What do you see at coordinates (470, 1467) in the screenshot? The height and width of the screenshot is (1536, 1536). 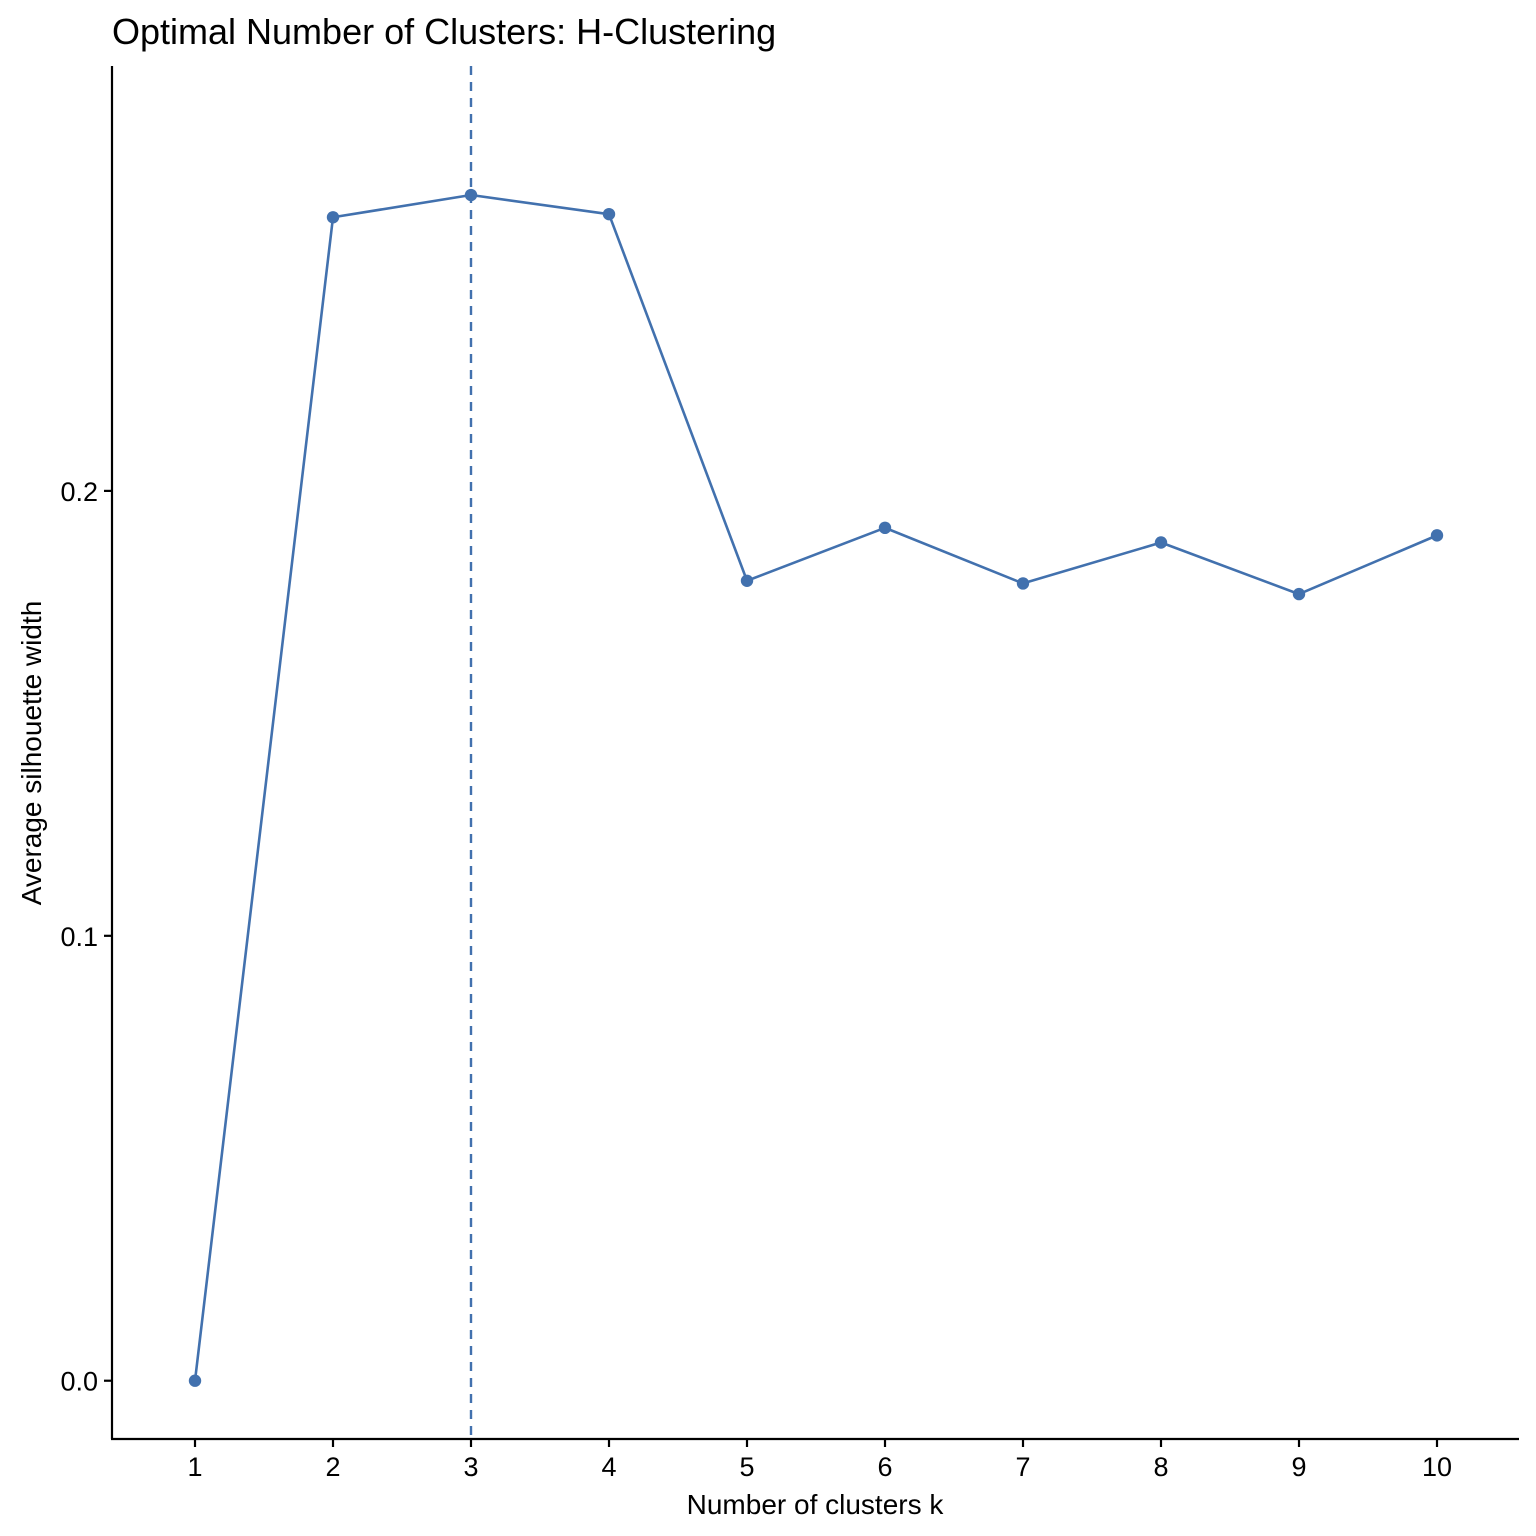 I see `x-tick-label: 3` at bounding box center [470, 1467].